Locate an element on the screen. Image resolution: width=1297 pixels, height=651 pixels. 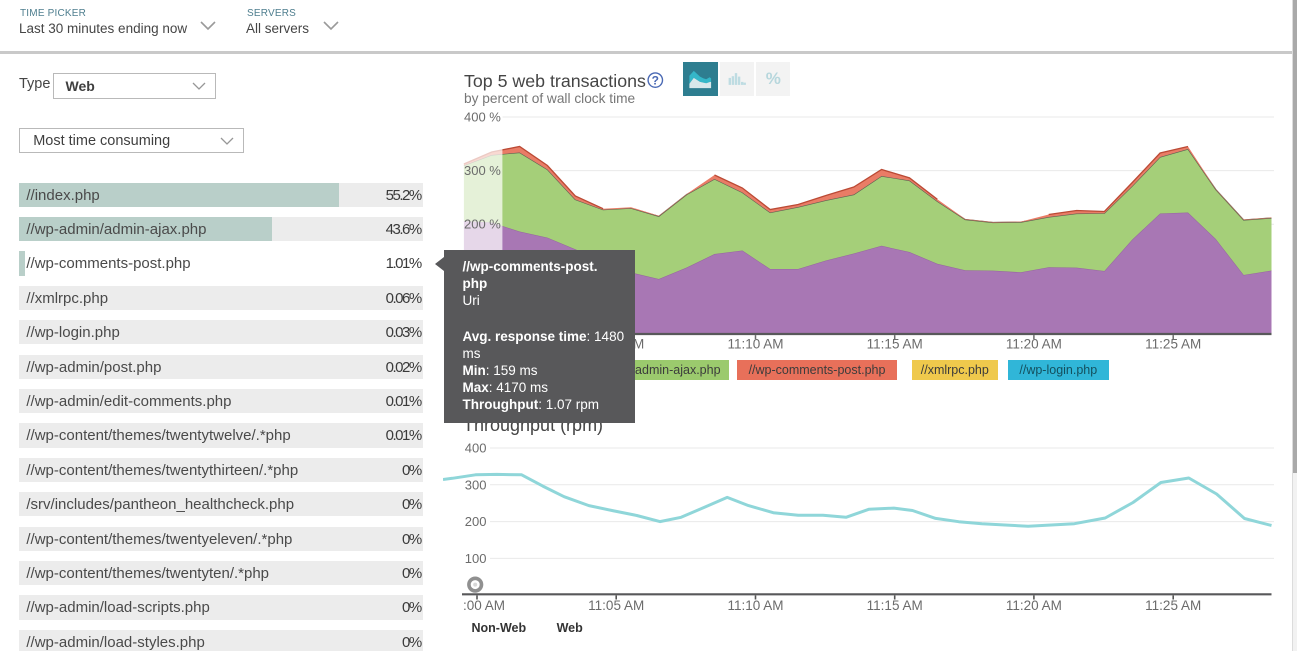
svg-text: 11:00 AM is located at coordinates (477, 605).